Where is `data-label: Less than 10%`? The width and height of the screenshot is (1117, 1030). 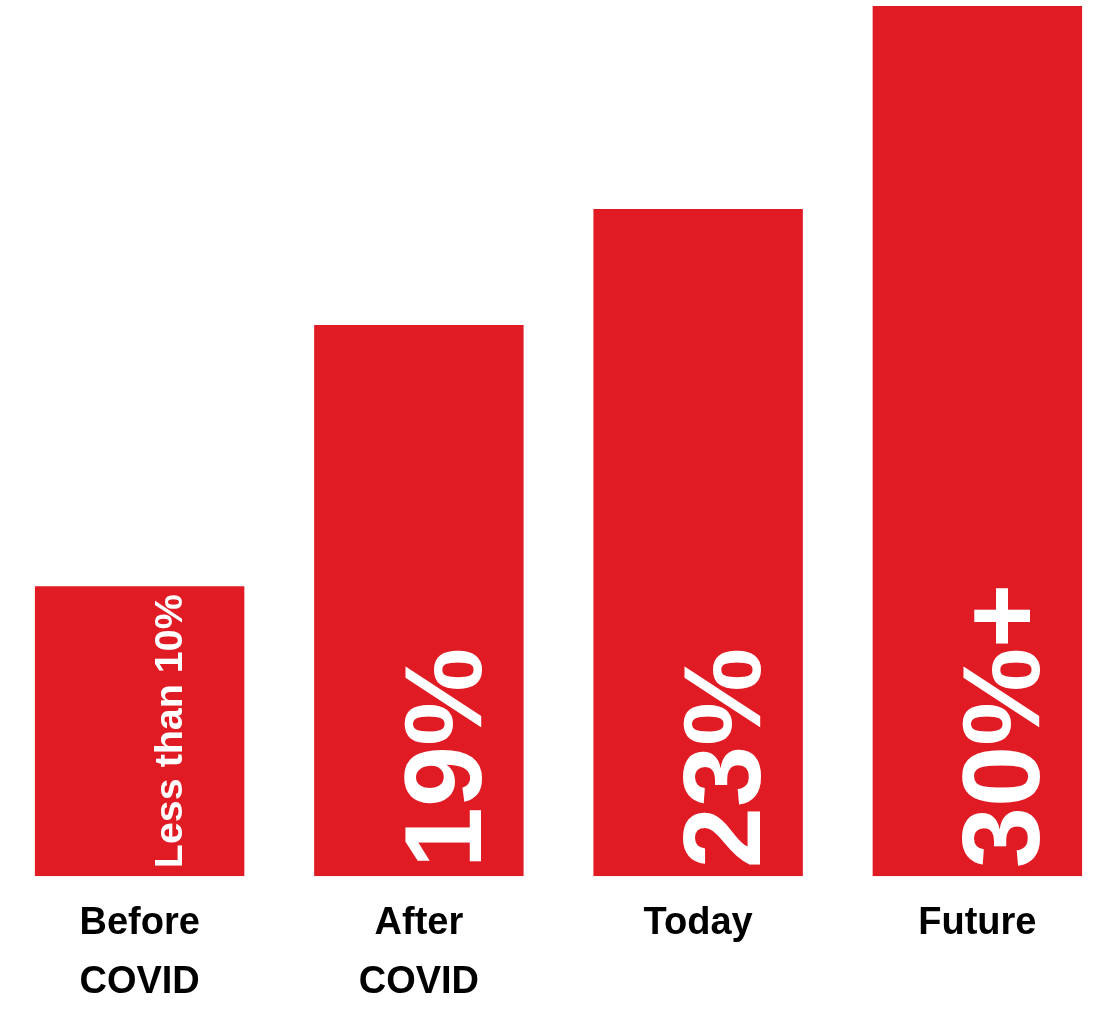
data-label: Less than 10% is located at coordinates (167, 731).